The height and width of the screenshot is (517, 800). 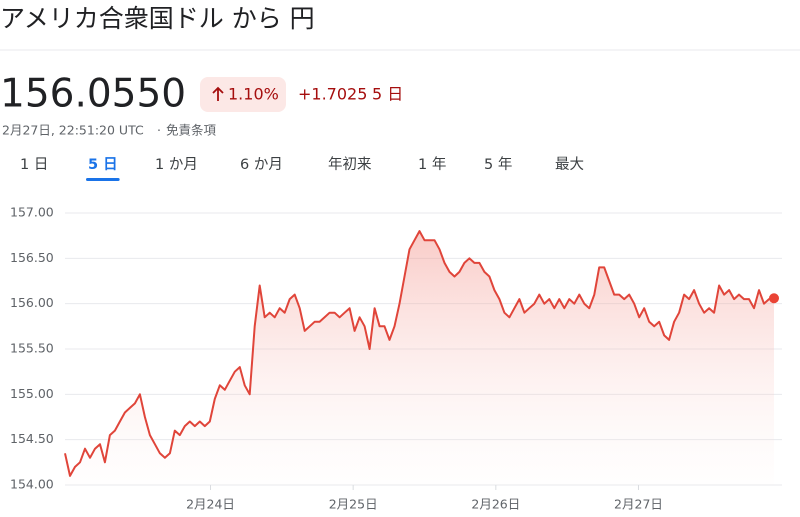 I want to click on range-tabs: 1 日 5 日 1 か月 6 か月 年初来 1 年 5 年 最大, so click(x=302, y=168).